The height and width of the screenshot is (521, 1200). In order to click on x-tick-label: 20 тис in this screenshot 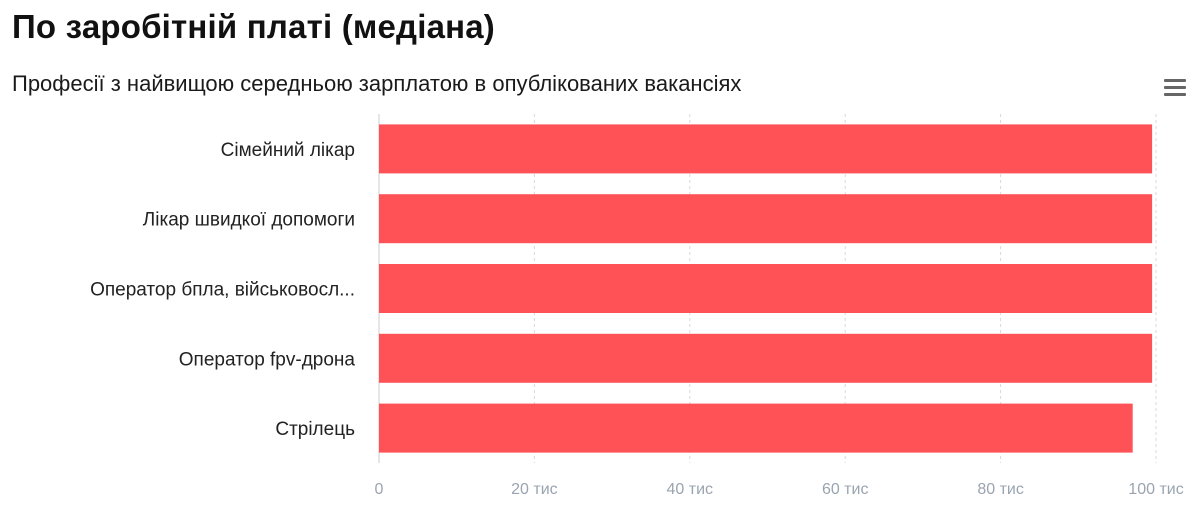, I will do `click(534, 489)`.